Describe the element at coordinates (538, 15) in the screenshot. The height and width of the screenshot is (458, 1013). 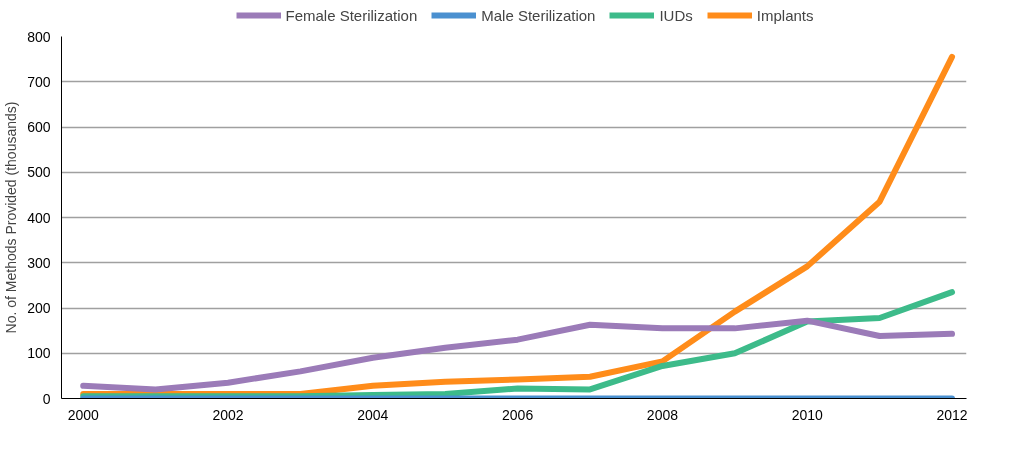
I see `legend-label: Male Sterilization` at that location.